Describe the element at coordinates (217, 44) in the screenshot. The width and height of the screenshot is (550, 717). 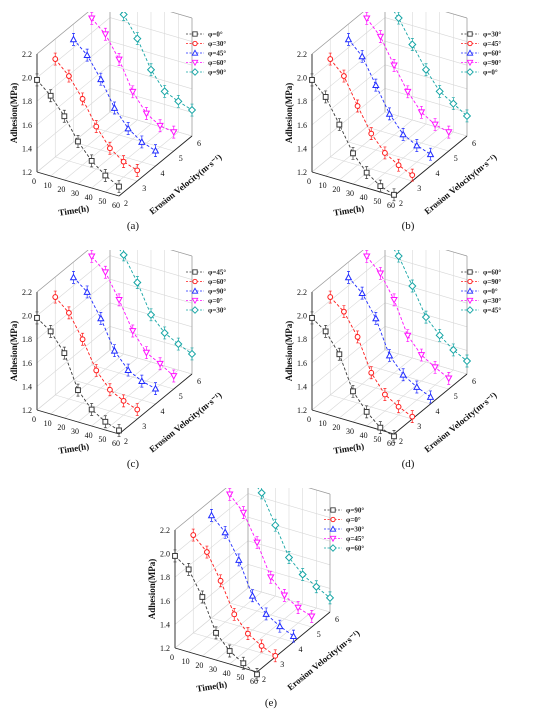
I see `legend-label: φ=30°` at that location.